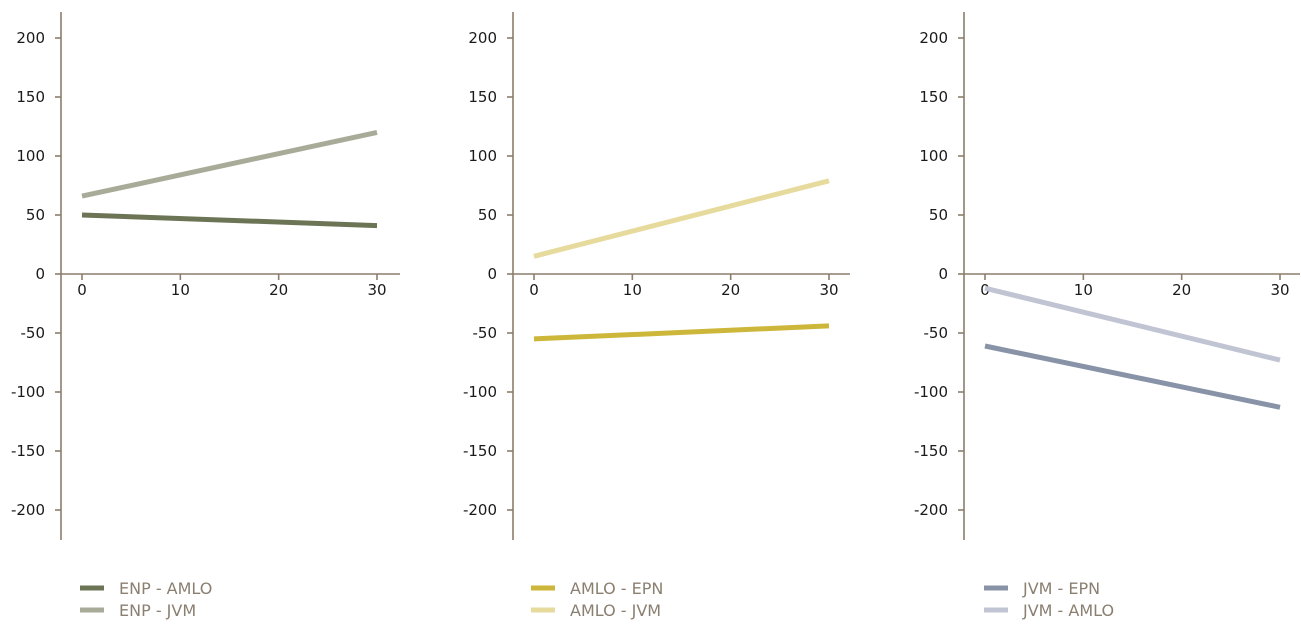 This screenshot has height=627, width=1301. What do you see at coordinates (165, 588) in the screenshot?
I see `legend-label: ENP - AMLO` at bounding box center [165, 588].